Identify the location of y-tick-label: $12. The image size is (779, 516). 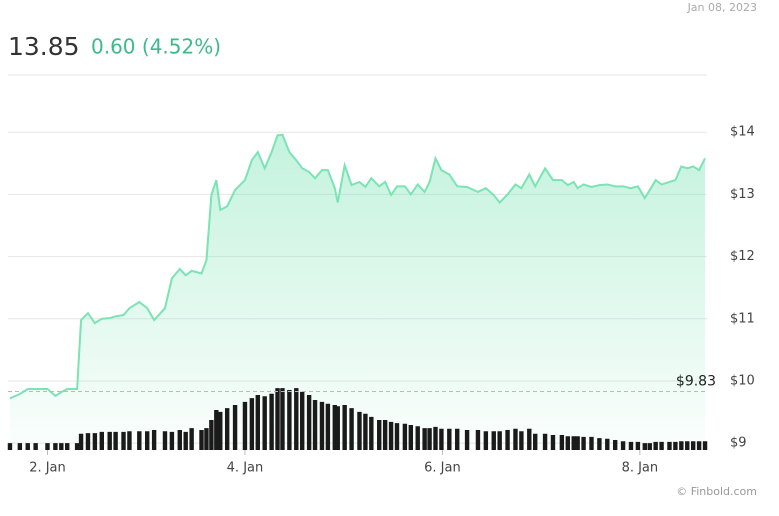
(742, 256).